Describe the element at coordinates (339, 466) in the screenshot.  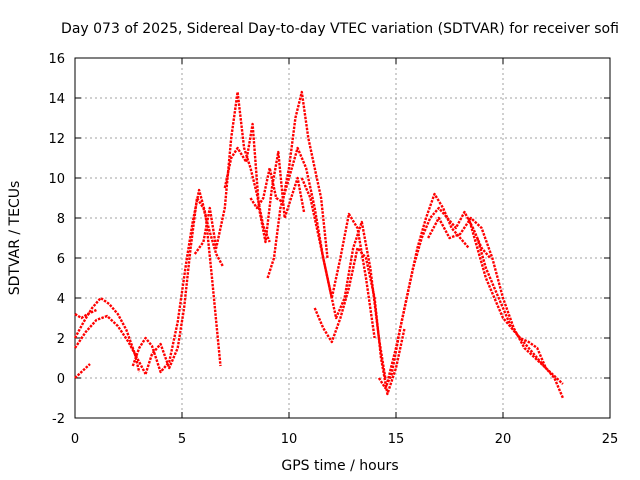
I see `x-axis-label: GPS time / hours` at that location.